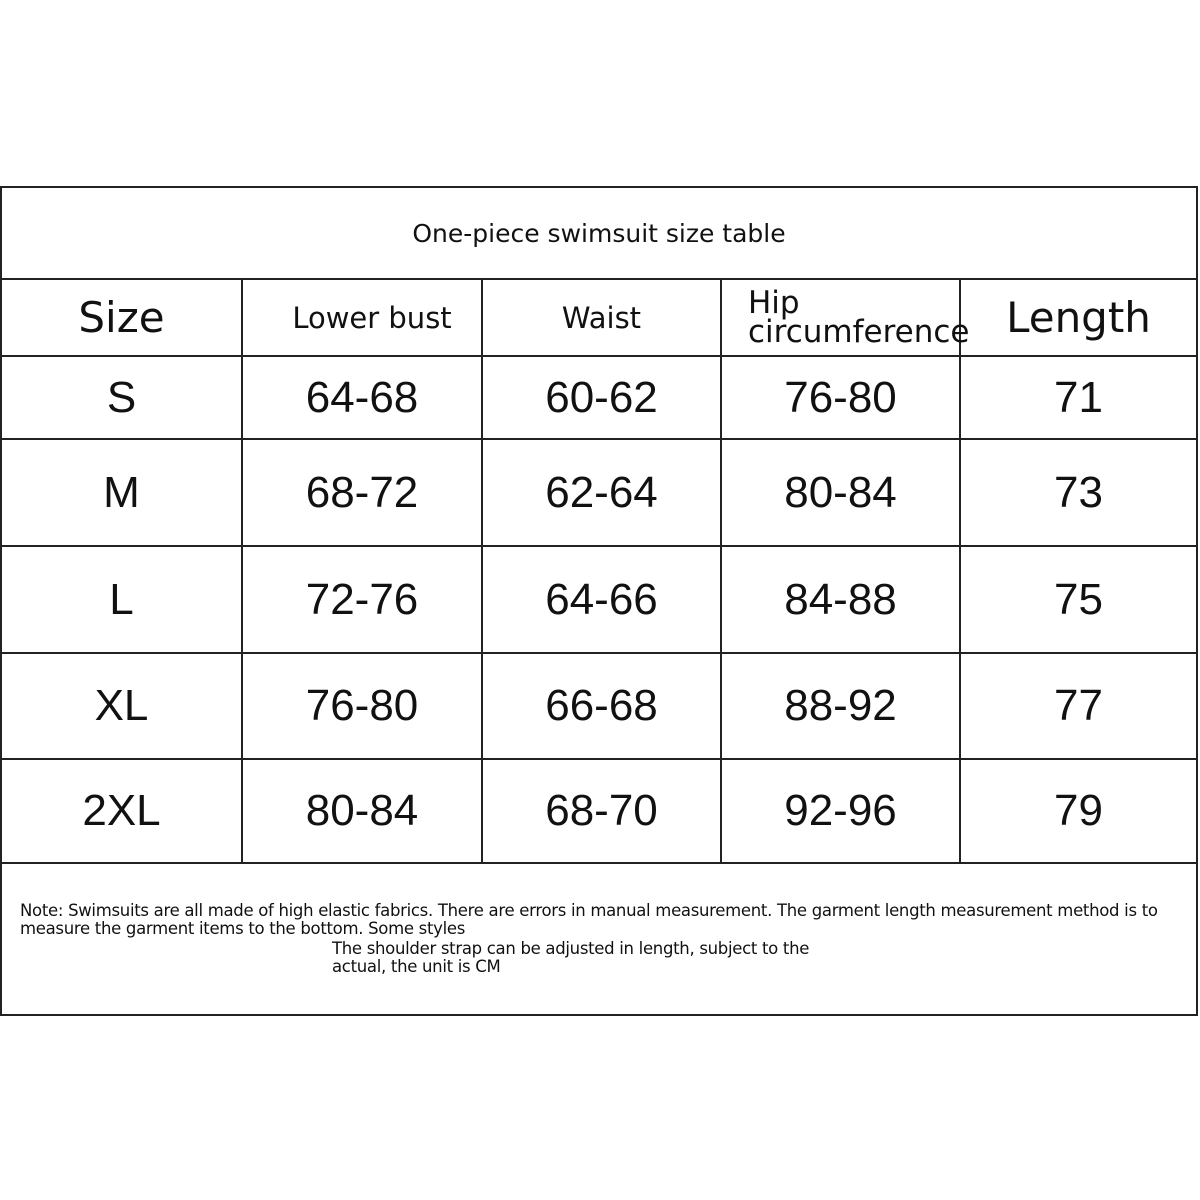 The width and height of the screenshot is (1200, 1200). I want to click on header-length: Length, so click(1077, 318).